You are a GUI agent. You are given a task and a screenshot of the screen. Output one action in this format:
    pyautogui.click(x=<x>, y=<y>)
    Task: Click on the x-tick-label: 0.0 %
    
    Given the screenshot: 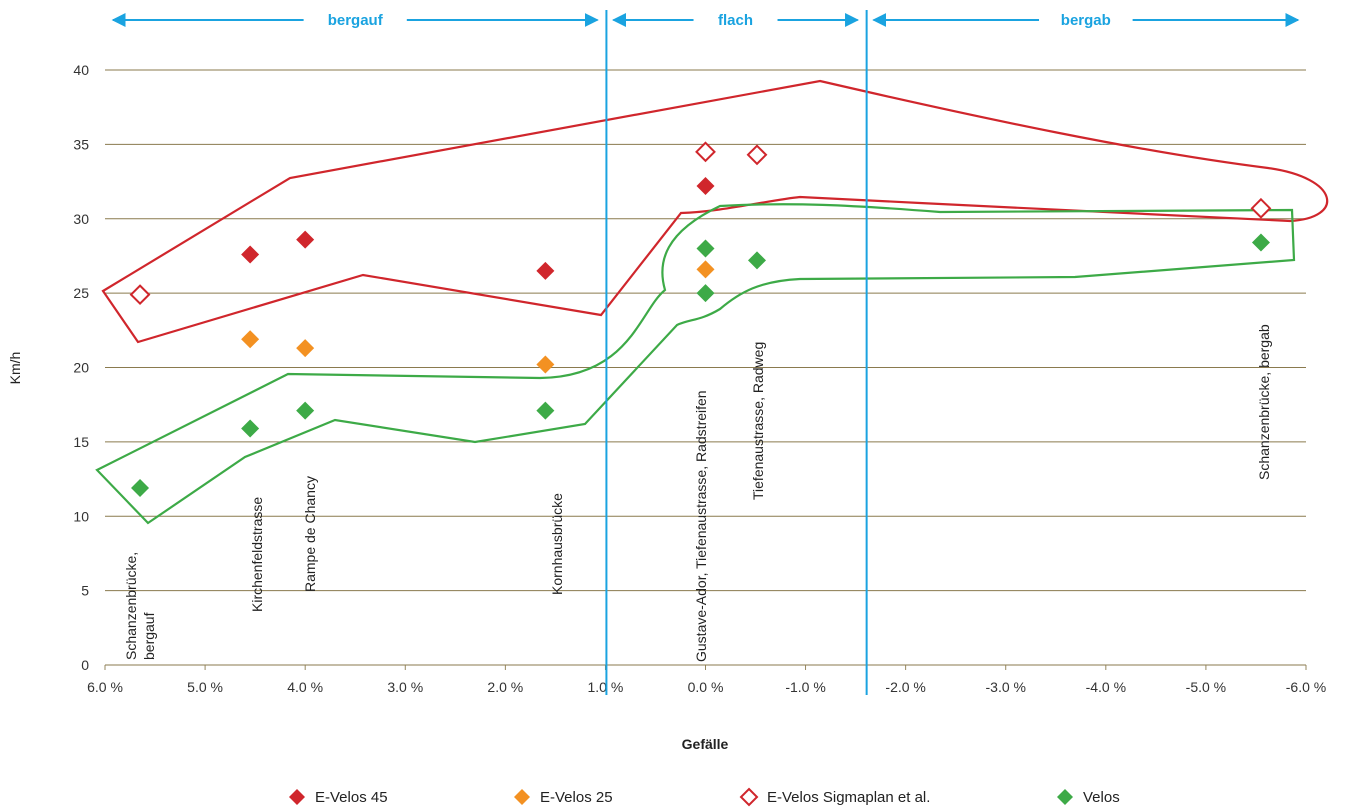 What is the action you would take?
    pyautogui.click(x=706, y=687)
    